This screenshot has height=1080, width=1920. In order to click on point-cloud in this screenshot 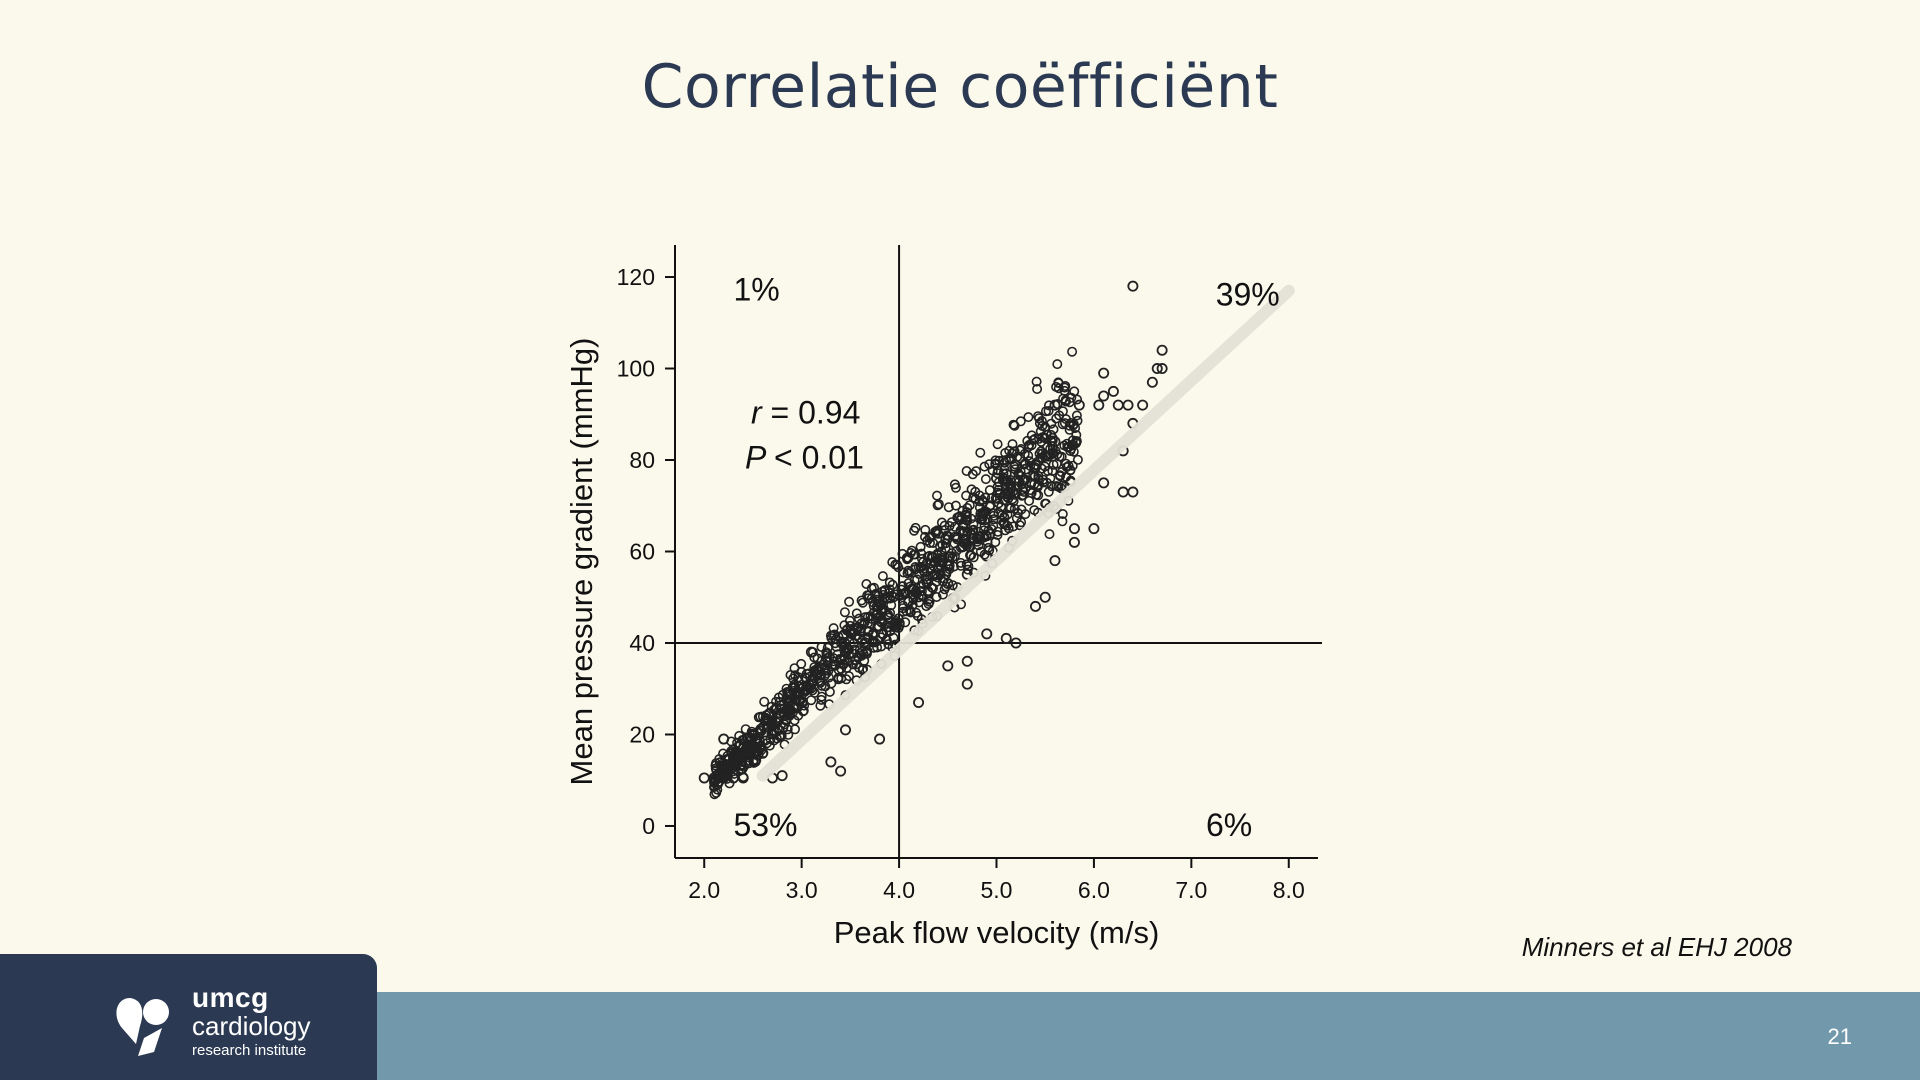, I will do `click(896, 573)`.